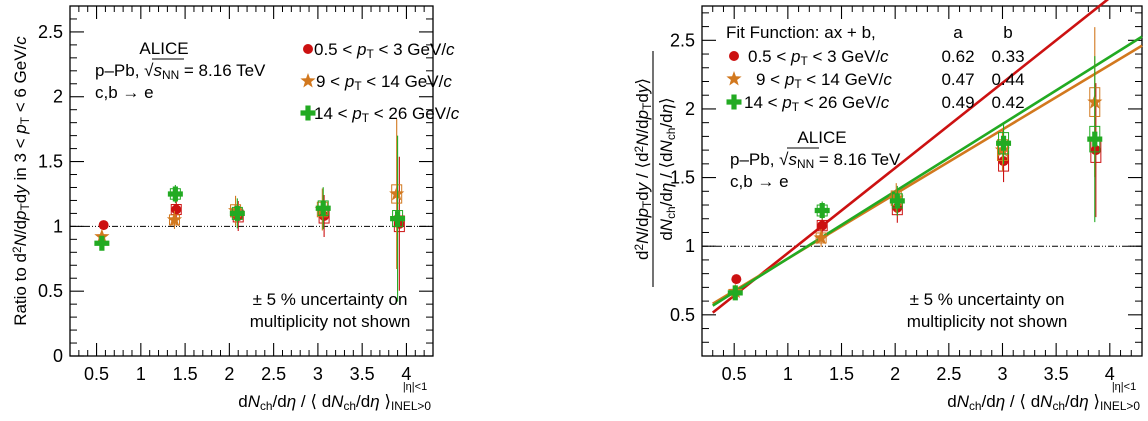 This screenshot has height=421, width=1148. Describe the element at coordinates (957, 56) in the screenshot. I see `legend-value-a: 0.62` at that location.